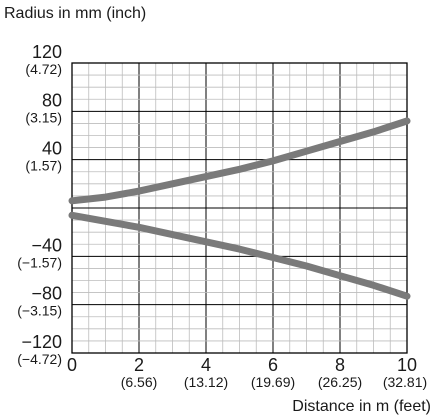 This screenshot has height=416, width=436. Describe the element at coordinates (43, 117) in the screenshot. I see `y-tick-sublabel: (3.15)` at that location.